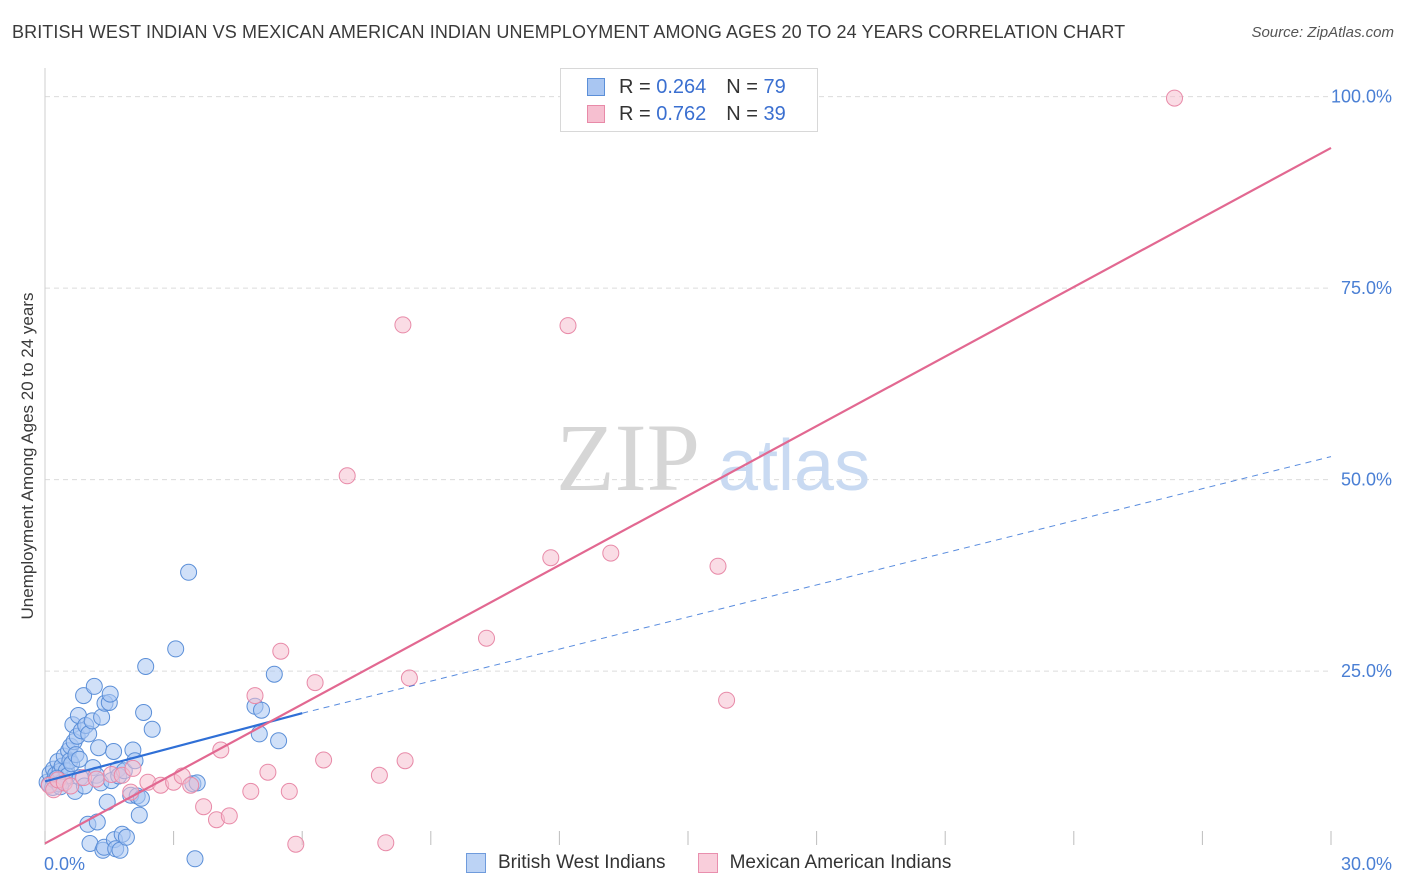 The width and height of the screenshot is (1406, 892). I want to click on x-tick-label: 0.0%, so click(64, 864).